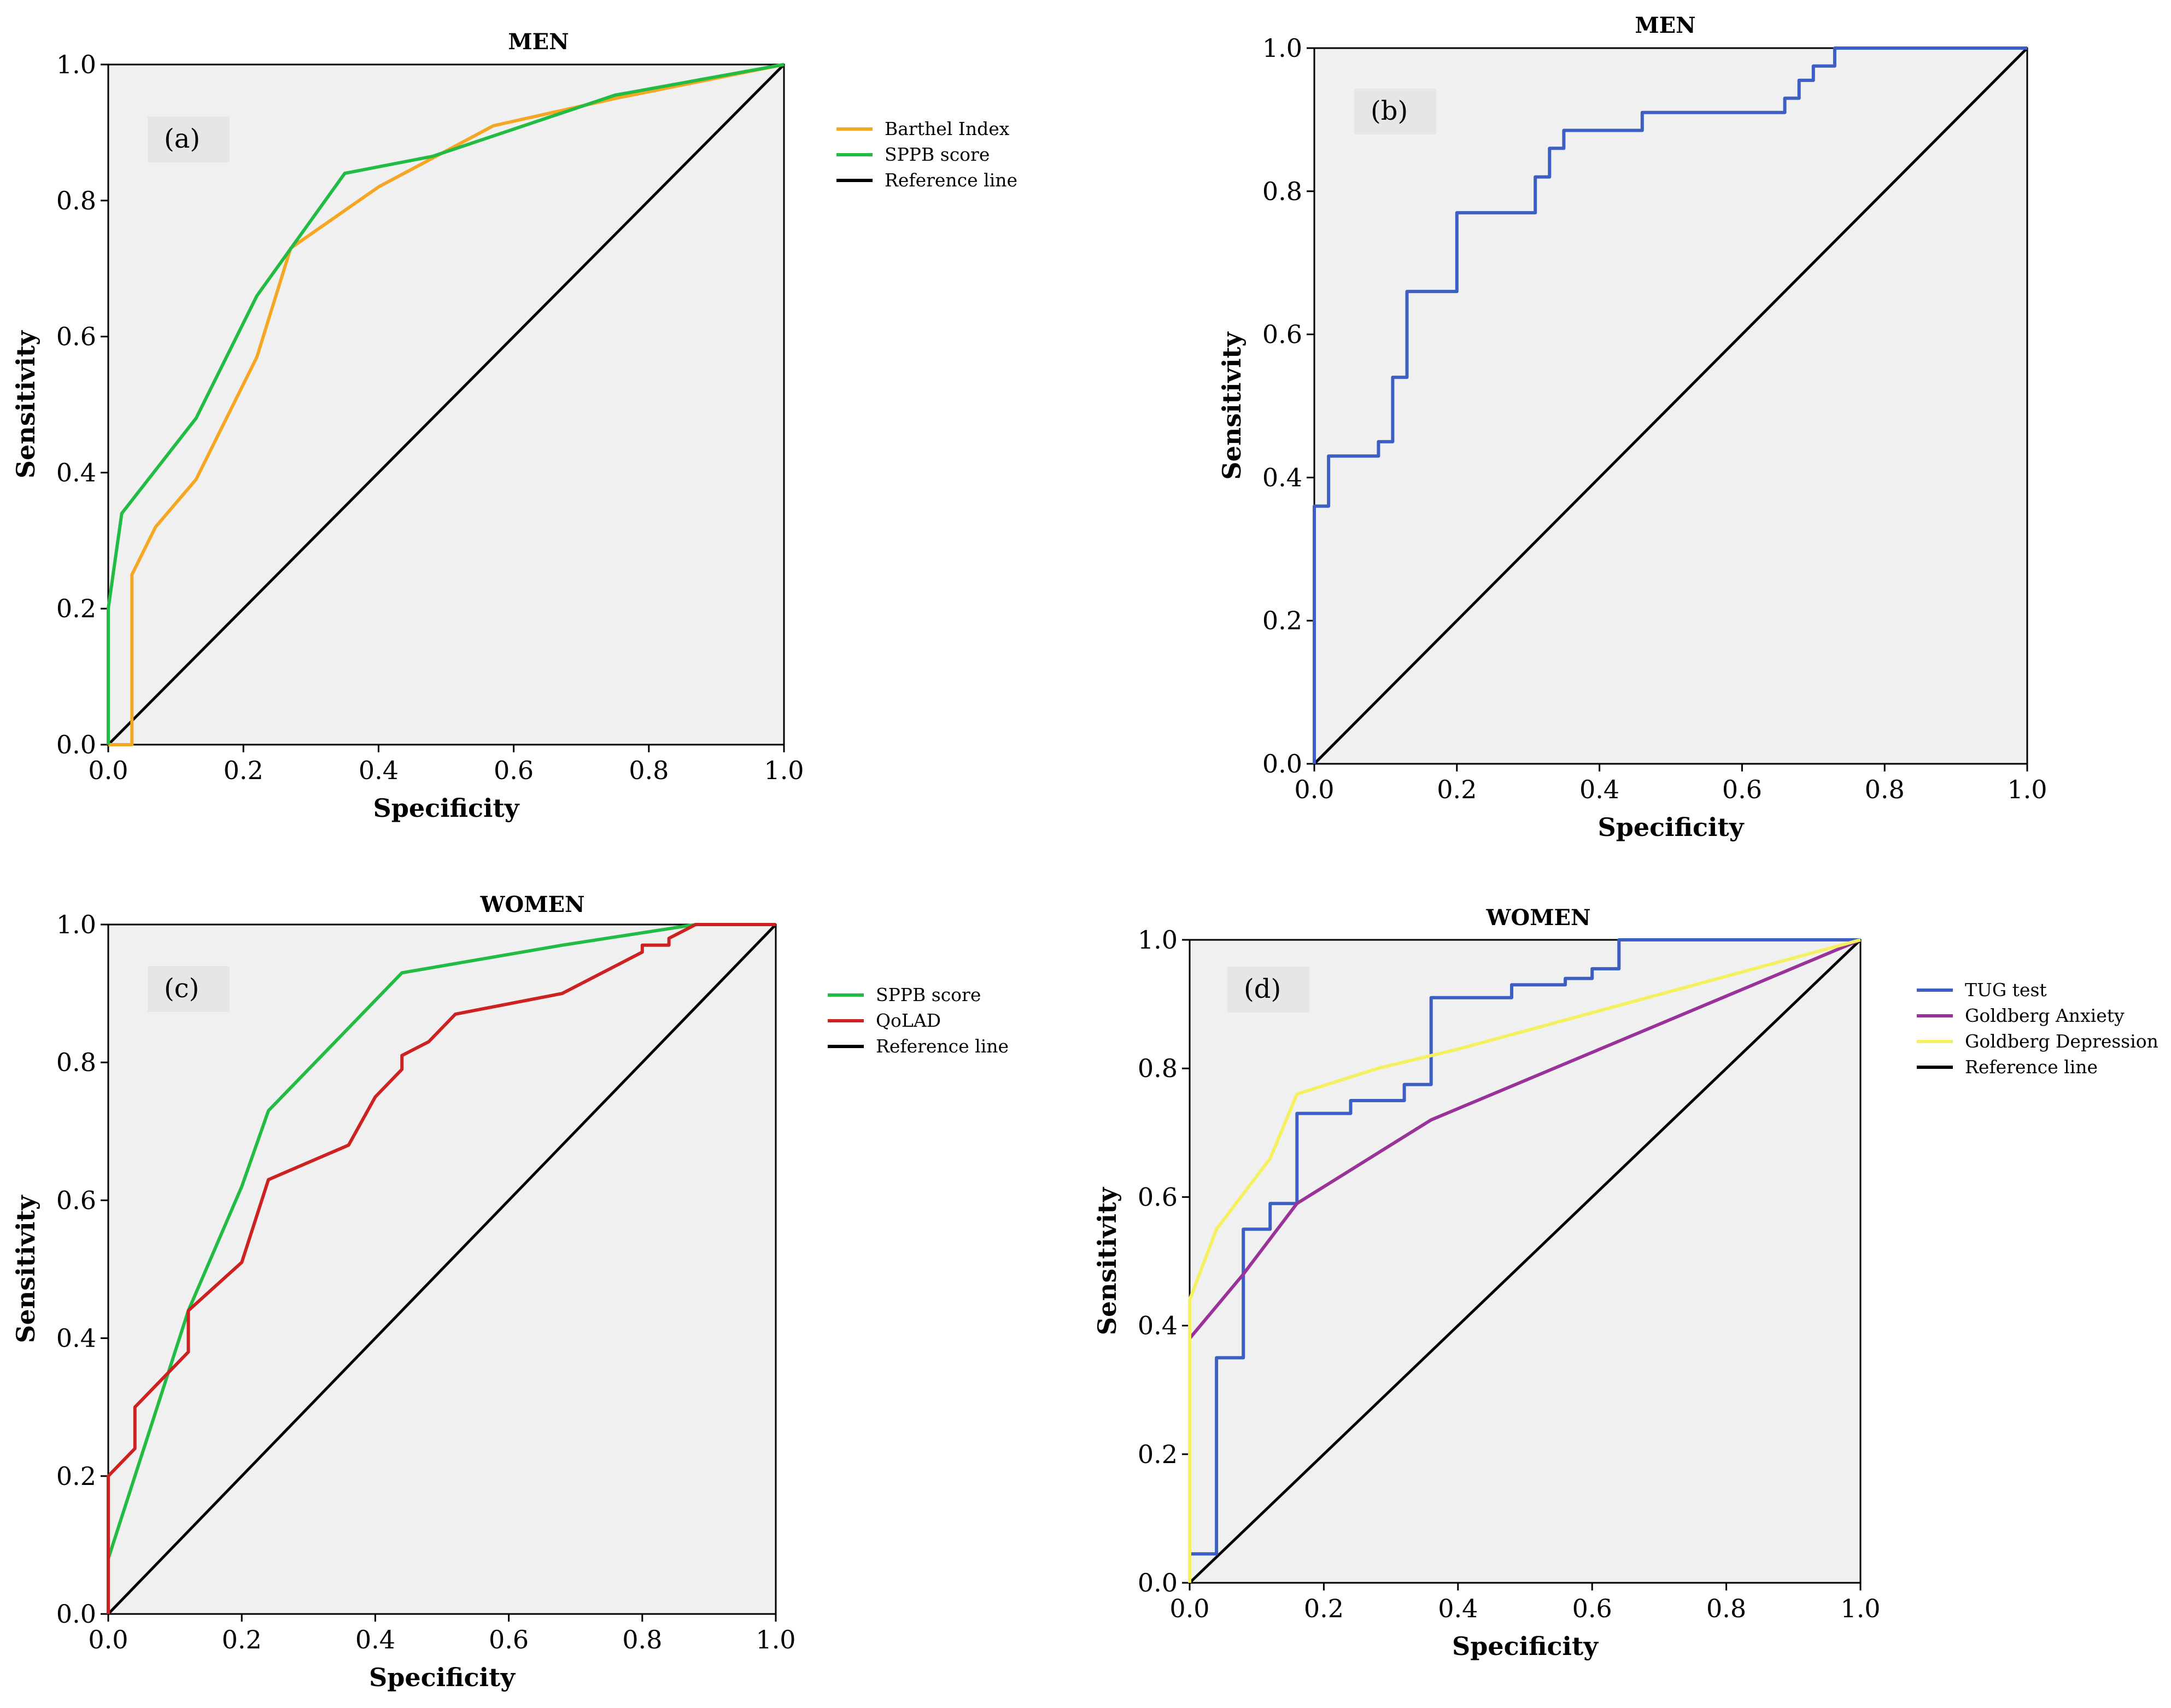 The image size is (2171, 1708). Describe the element at coordinates (2006, 990) in the screenshot. I see `legend-label: TUG test` at that location.